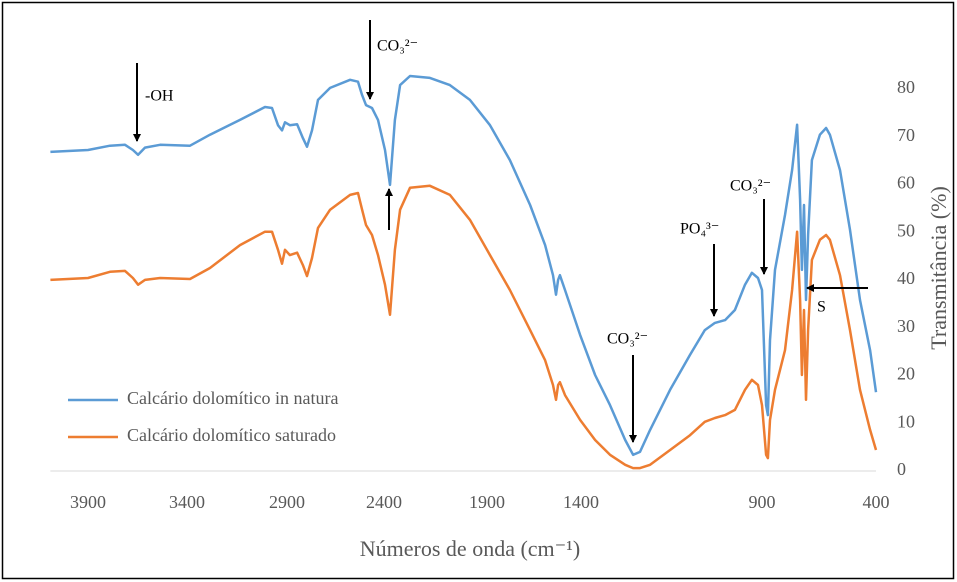  I want to click on x-tick-label: 3900, so click(88, 502).